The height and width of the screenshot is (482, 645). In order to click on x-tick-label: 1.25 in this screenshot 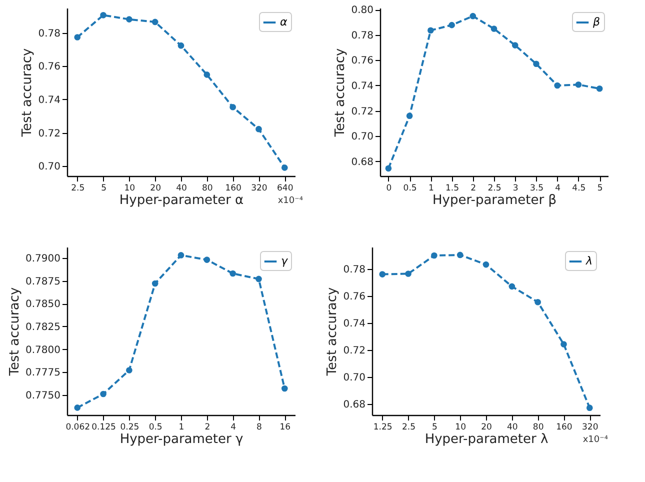, I will do `click(382, 427)`.